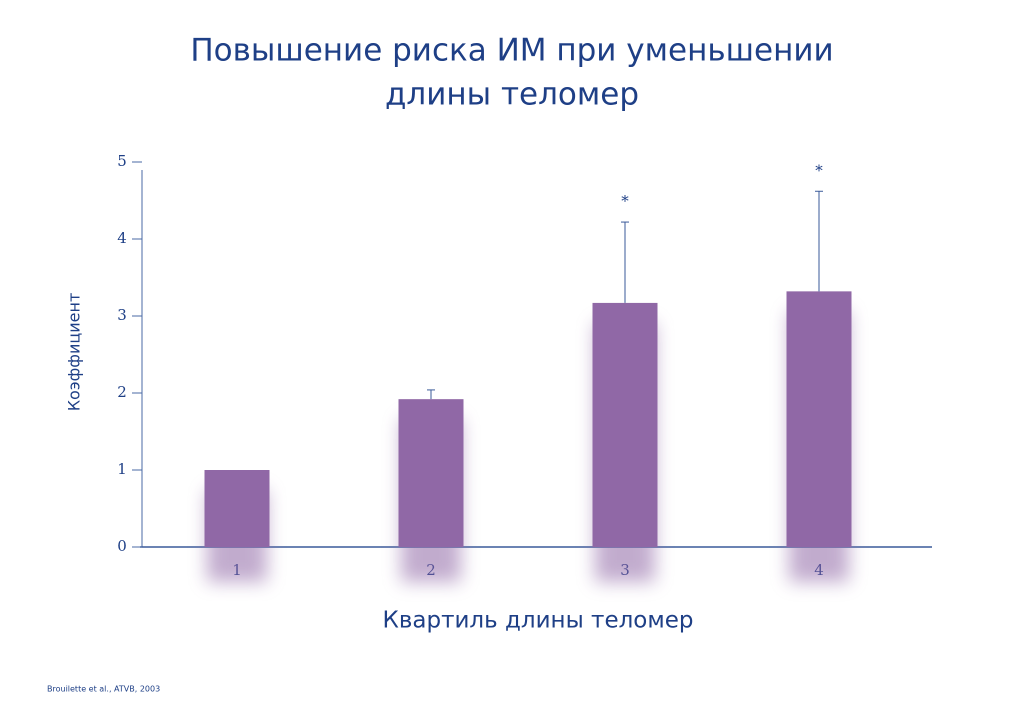 The height and width of the screenshot is (710, 1025). What do you see at coordinates (122, 469) in the screenshot?
I see `y-tick-label: 1` at bounding box center [122, 469].